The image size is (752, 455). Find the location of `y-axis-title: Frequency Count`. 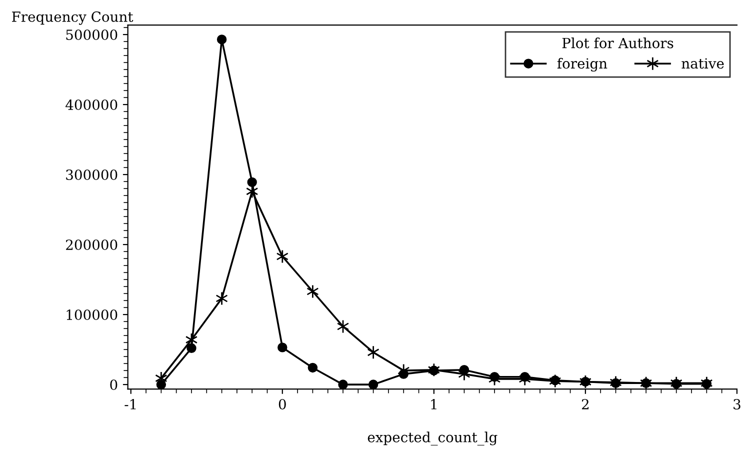

y-axis-title: Frequency Count is located at coordinates (73, 18).